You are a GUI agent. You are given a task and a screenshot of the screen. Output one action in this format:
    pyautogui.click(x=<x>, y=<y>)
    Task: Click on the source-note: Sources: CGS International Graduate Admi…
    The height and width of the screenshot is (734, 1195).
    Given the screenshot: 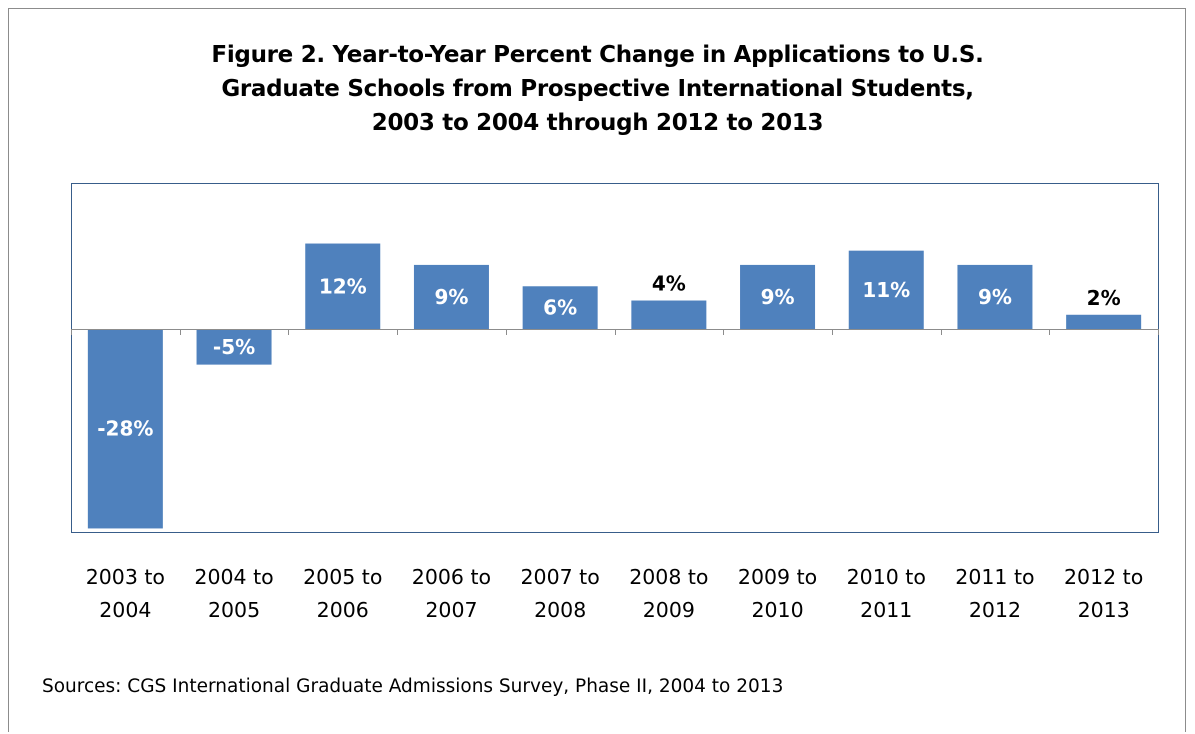 What is the action you would take?
    pyautogui.click(x=413, y=686)
    